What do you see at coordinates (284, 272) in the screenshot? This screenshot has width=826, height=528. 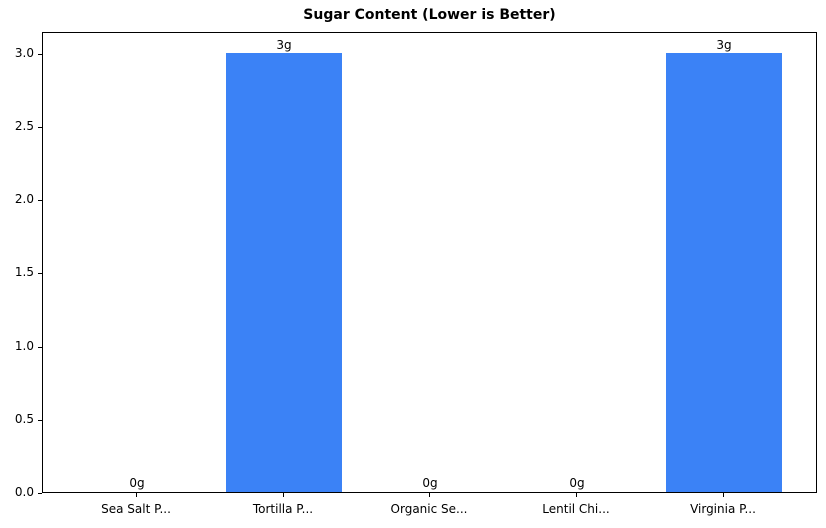 I see `bar-tortilla` at bounding box center [284, 272].